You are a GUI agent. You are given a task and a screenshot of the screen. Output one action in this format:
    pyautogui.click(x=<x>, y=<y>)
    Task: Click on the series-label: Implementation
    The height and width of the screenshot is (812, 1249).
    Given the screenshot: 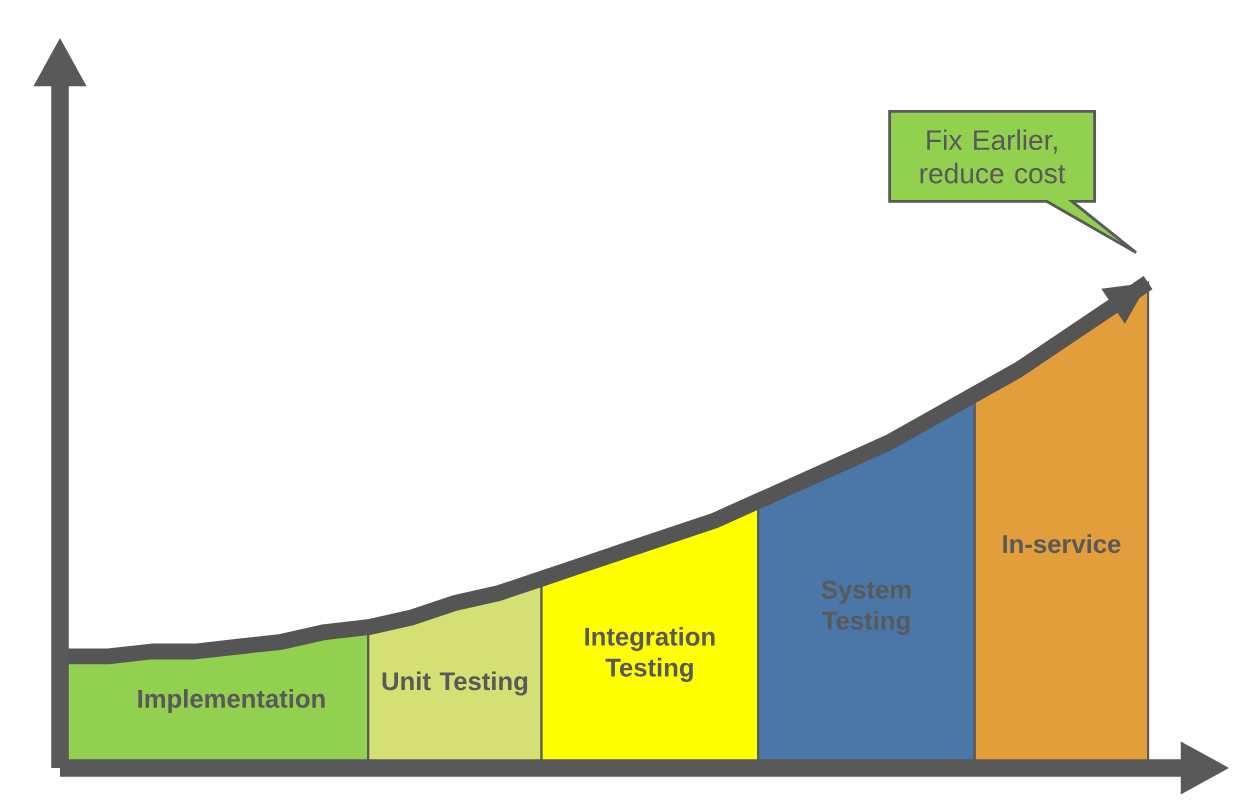 What is the action you would take?
    pyautogui.click(x=231, y=701)
    